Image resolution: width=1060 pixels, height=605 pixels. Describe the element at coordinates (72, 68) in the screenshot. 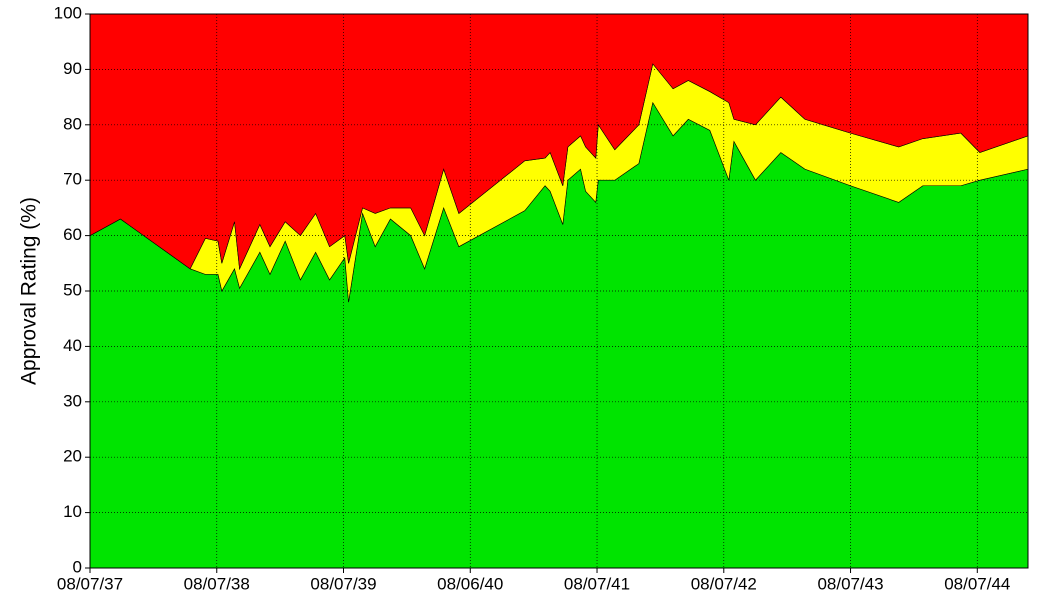

I see `y-tick-label: 90` at that location.